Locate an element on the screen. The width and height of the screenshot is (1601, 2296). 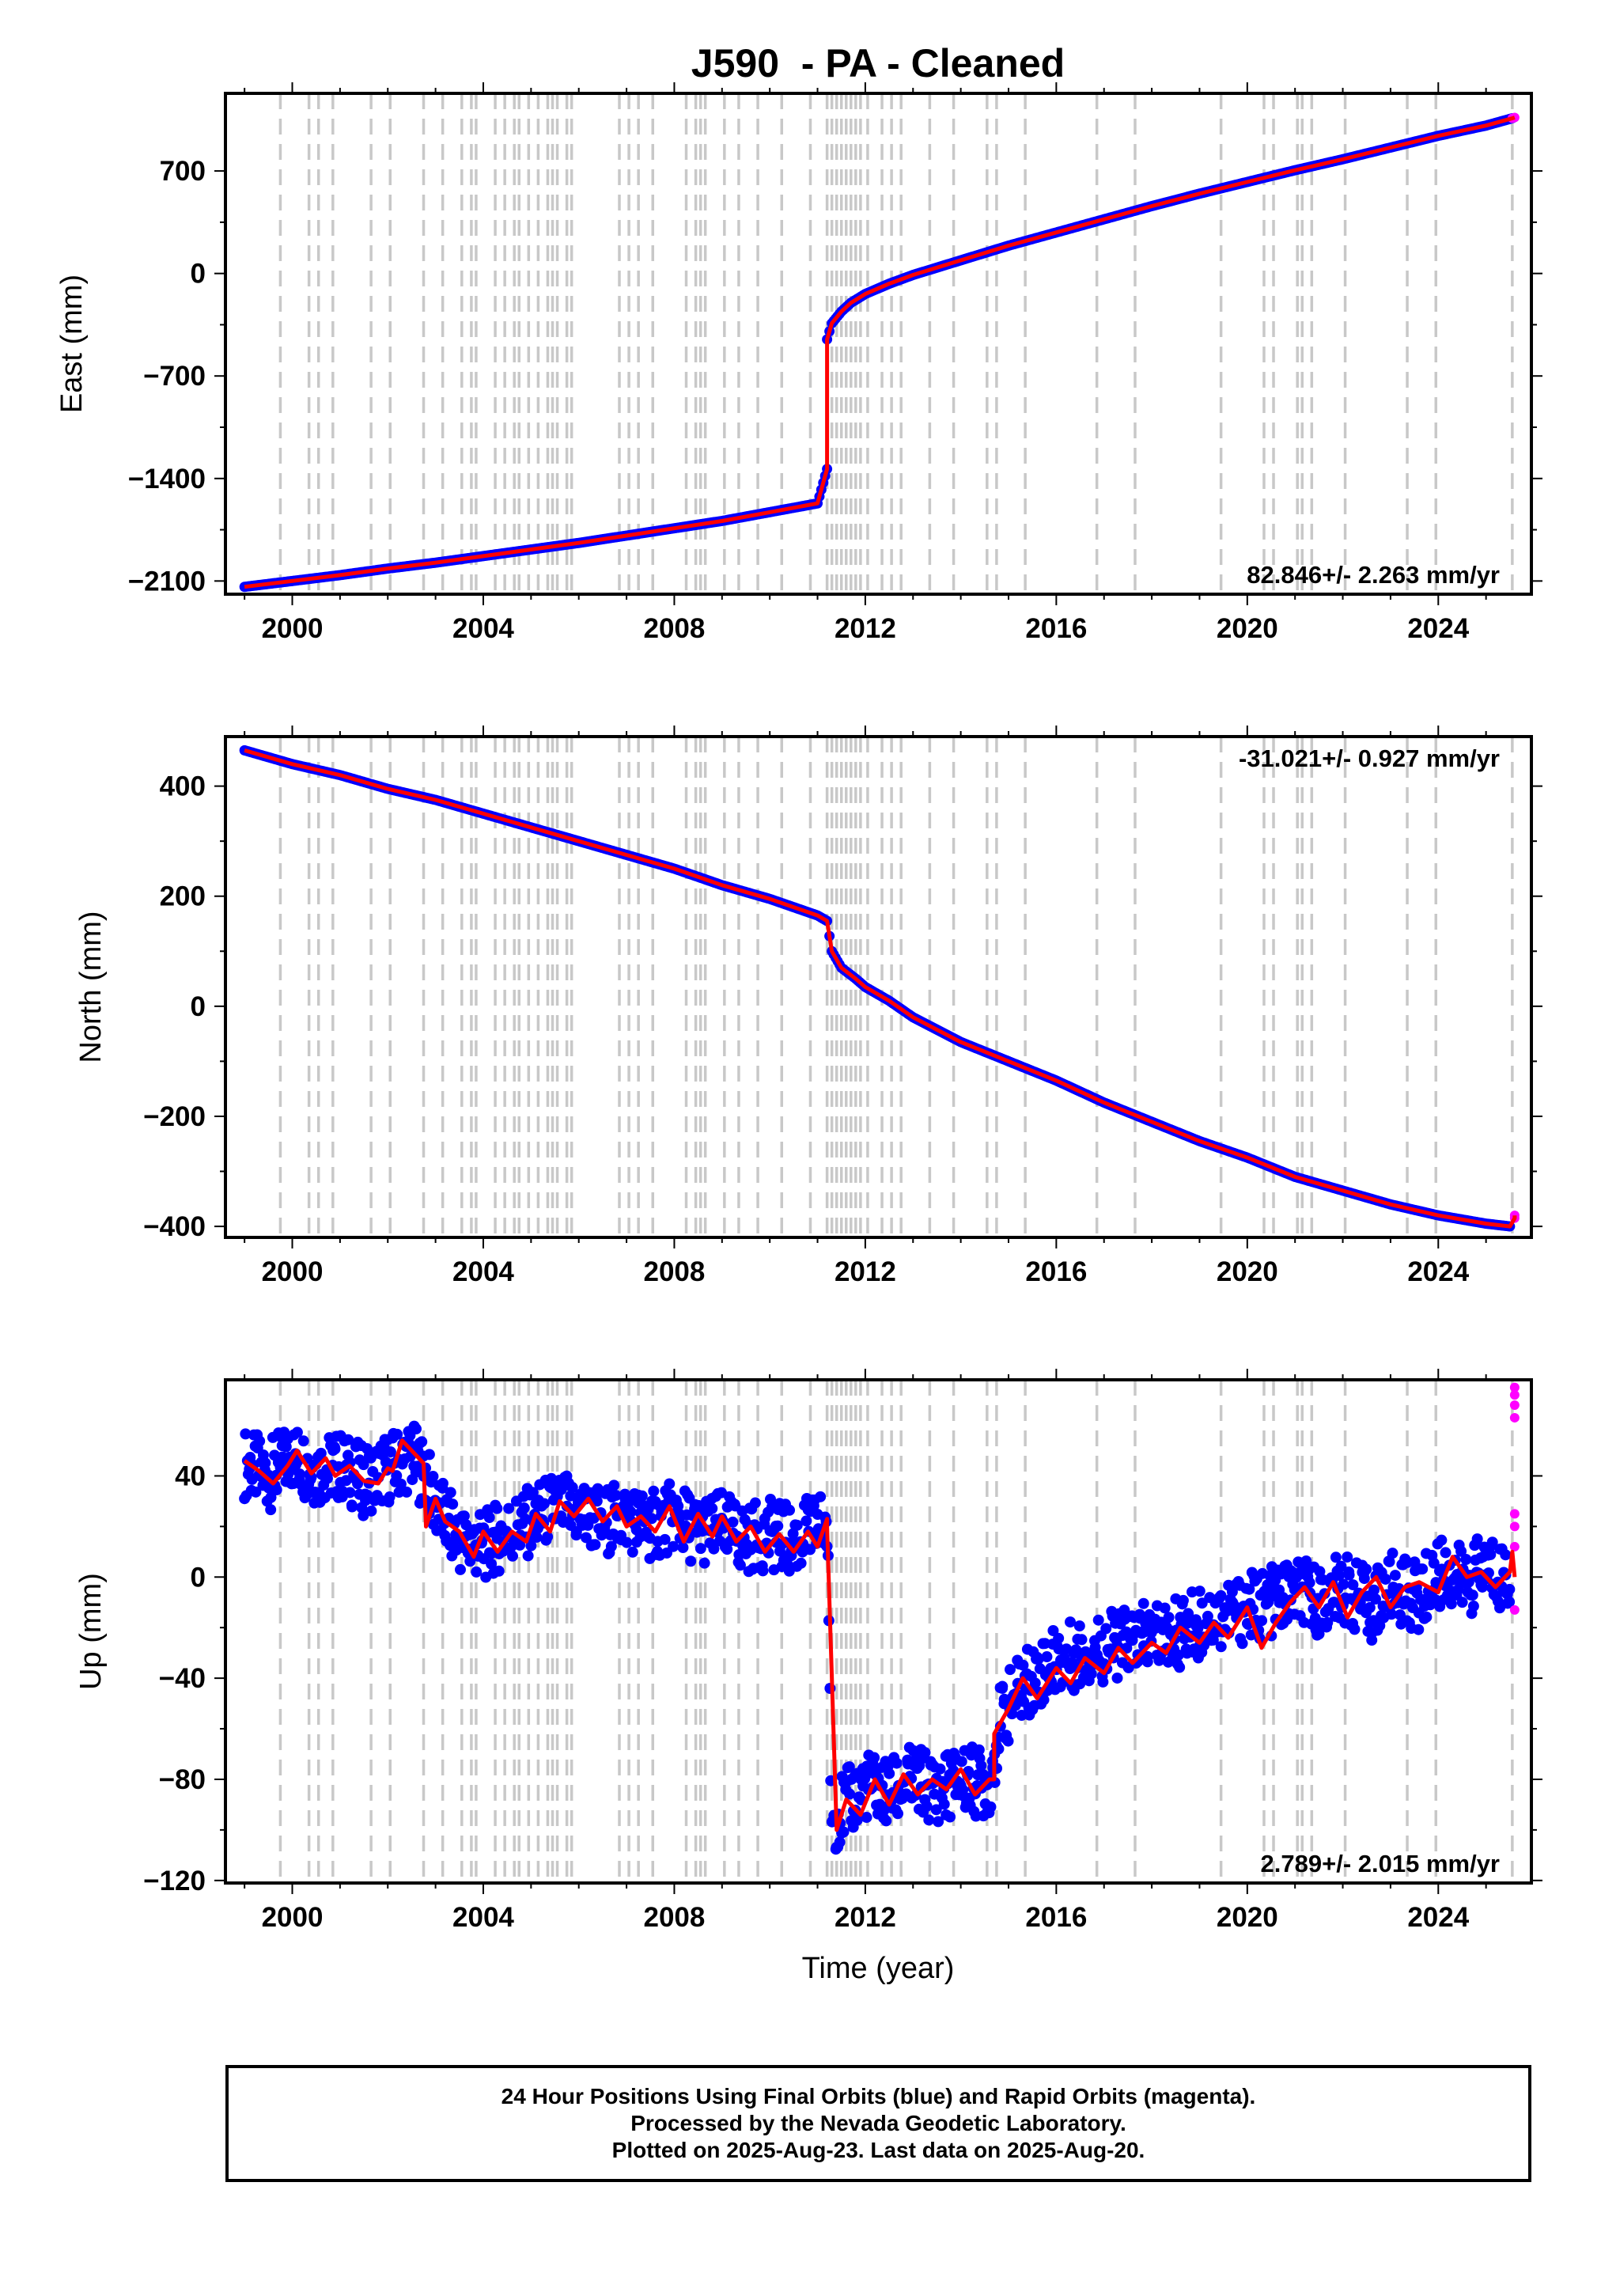
north-rapid-point is located at coordinates (1514, 1216).